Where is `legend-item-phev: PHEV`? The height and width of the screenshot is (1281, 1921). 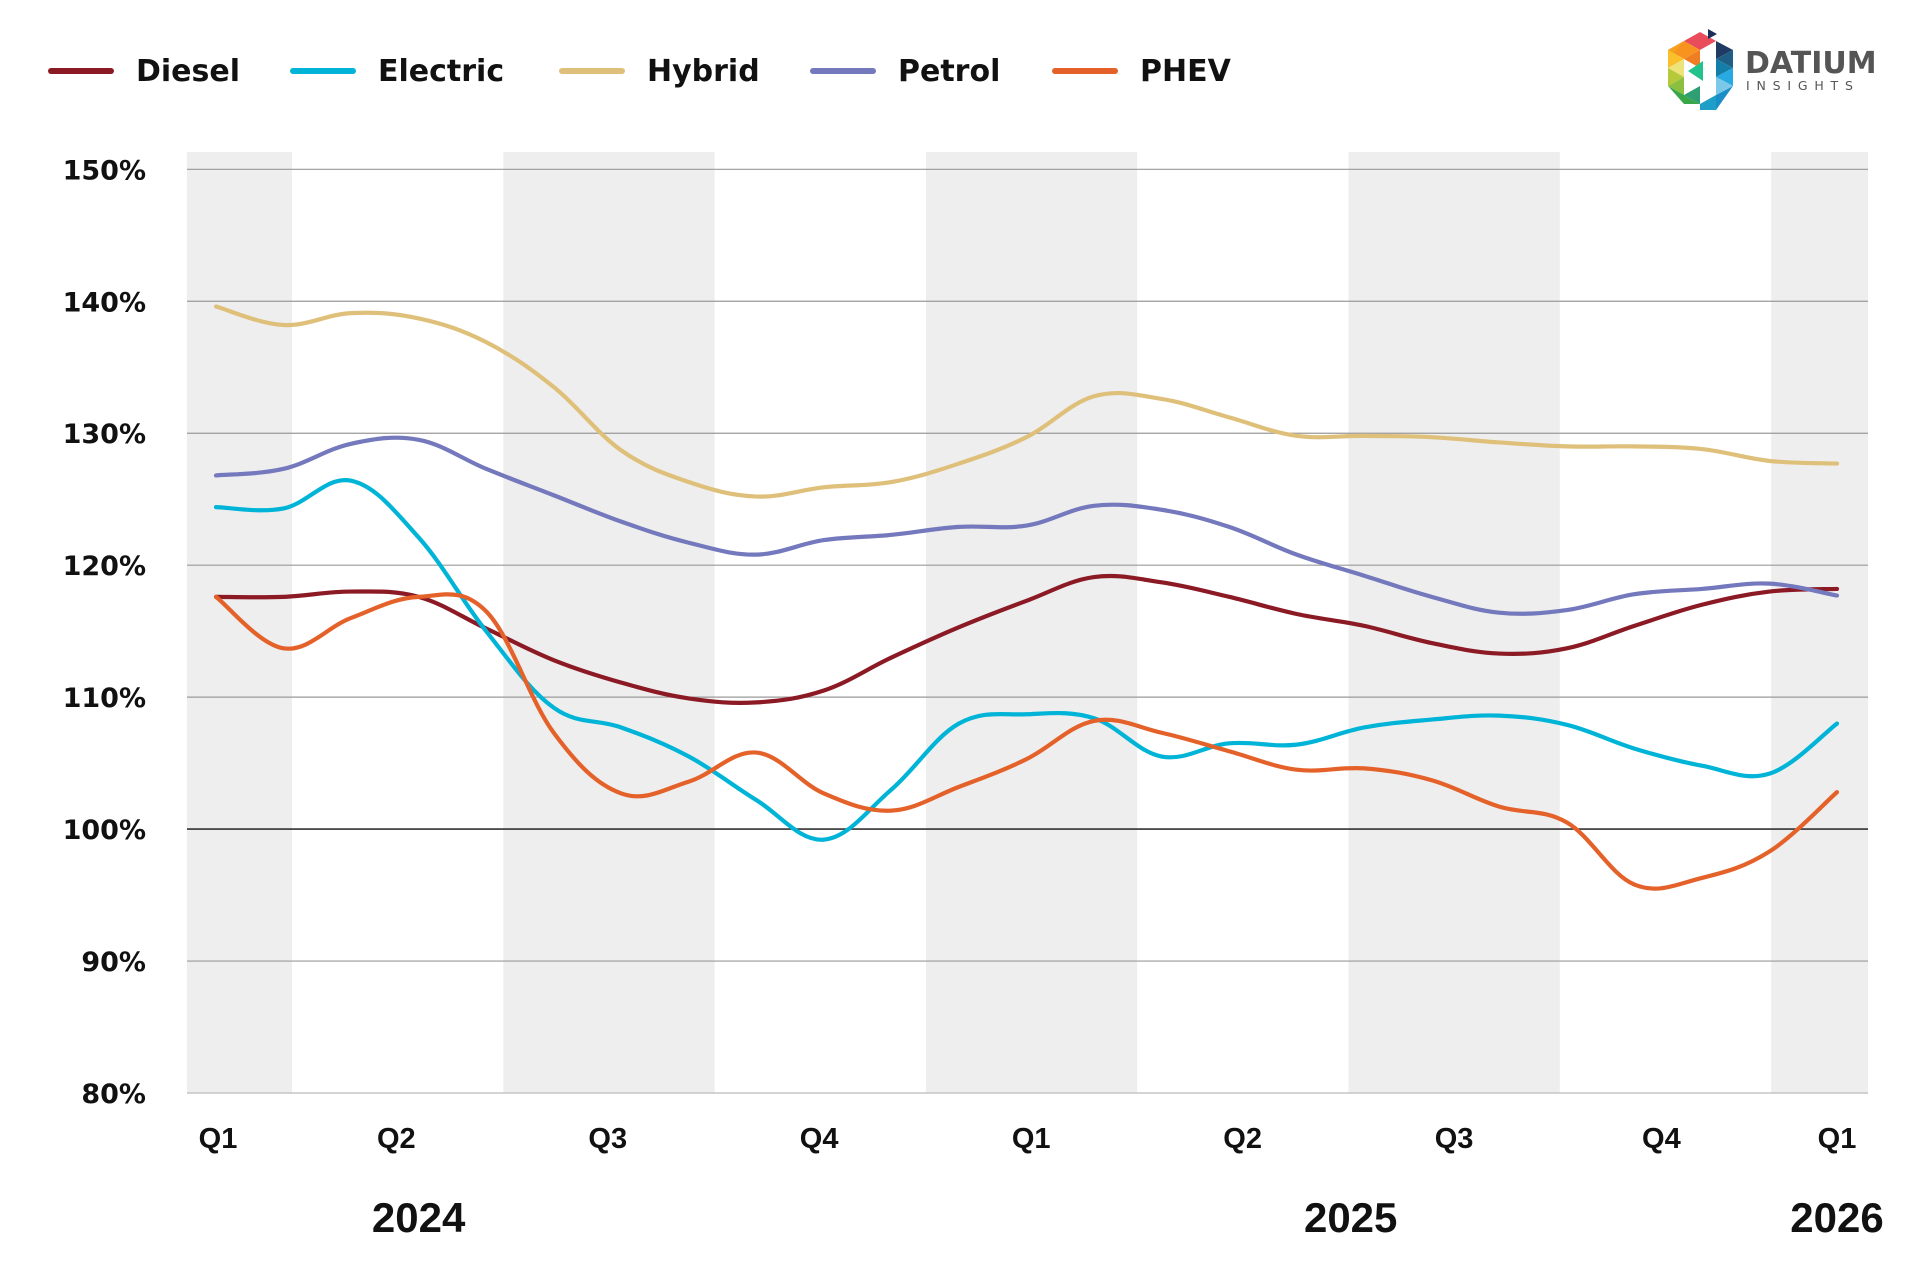 legend-item-phev: PHEV is located at coordinates (1142, 71).